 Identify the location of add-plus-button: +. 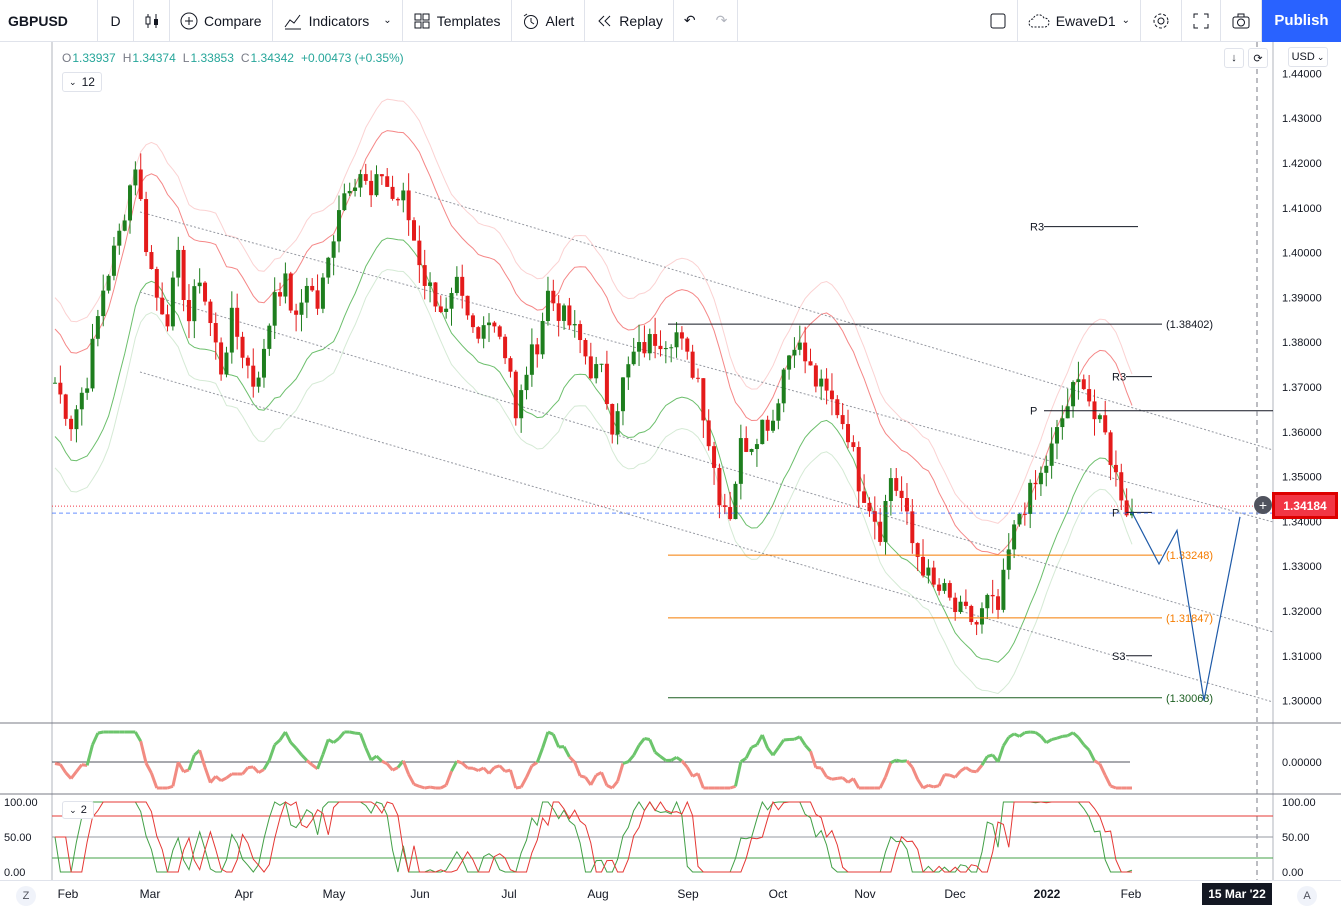
(1263, 505).